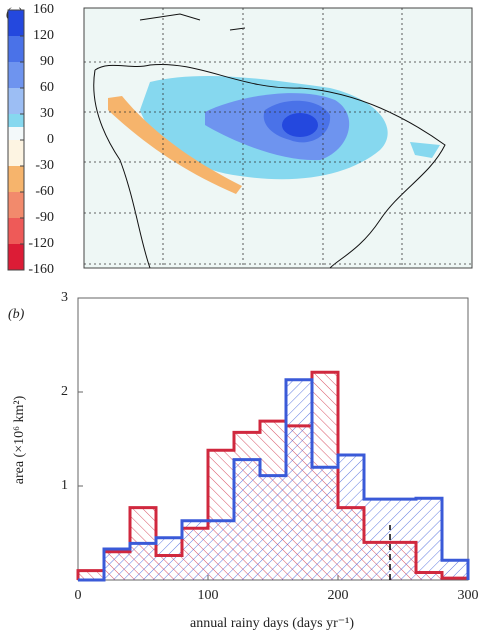 The width and height of the screenshot is (482, 634). I want to click on blue-core, so click(300, 125).